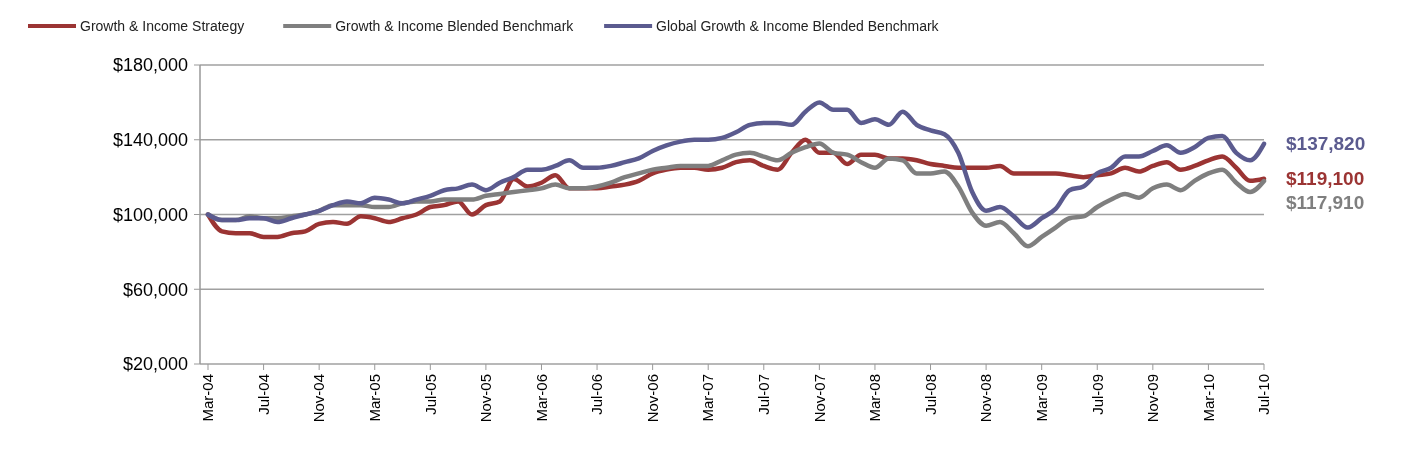  What do you see at coordinates (430, 394) in the screenshot?
I see `x-tick-label: Jul-05` at bounding box center [430, 394].